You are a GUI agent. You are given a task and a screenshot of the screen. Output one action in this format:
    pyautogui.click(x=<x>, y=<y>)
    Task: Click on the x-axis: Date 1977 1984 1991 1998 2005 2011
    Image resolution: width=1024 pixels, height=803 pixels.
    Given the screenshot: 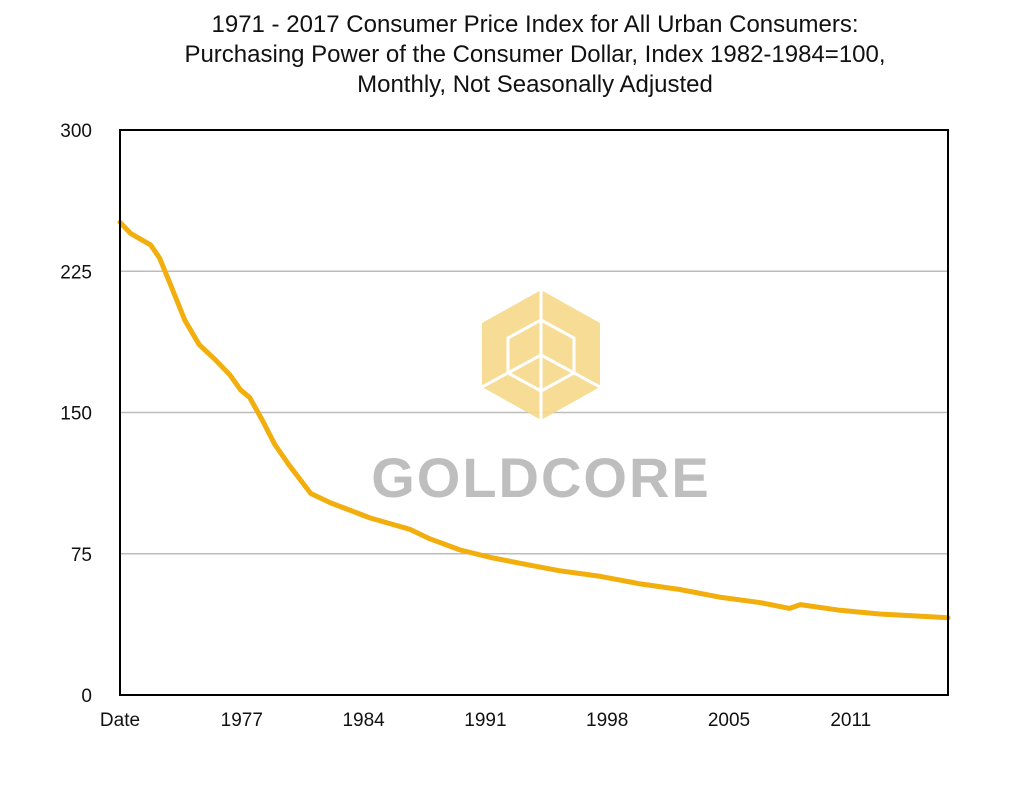 What is the action you would take?
    pyautogui.click(x=485, y=720)
    